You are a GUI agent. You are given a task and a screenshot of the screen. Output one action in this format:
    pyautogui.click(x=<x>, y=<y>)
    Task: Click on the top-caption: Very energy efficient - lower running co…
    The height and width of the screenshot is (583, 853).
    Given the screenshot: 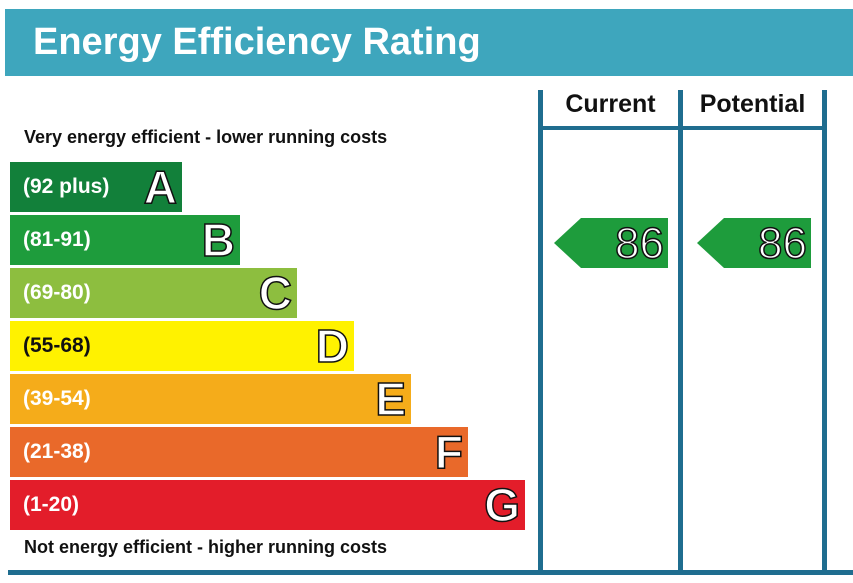 What is the action you would take?
    pyautogui.click(x=206, y=137)
    